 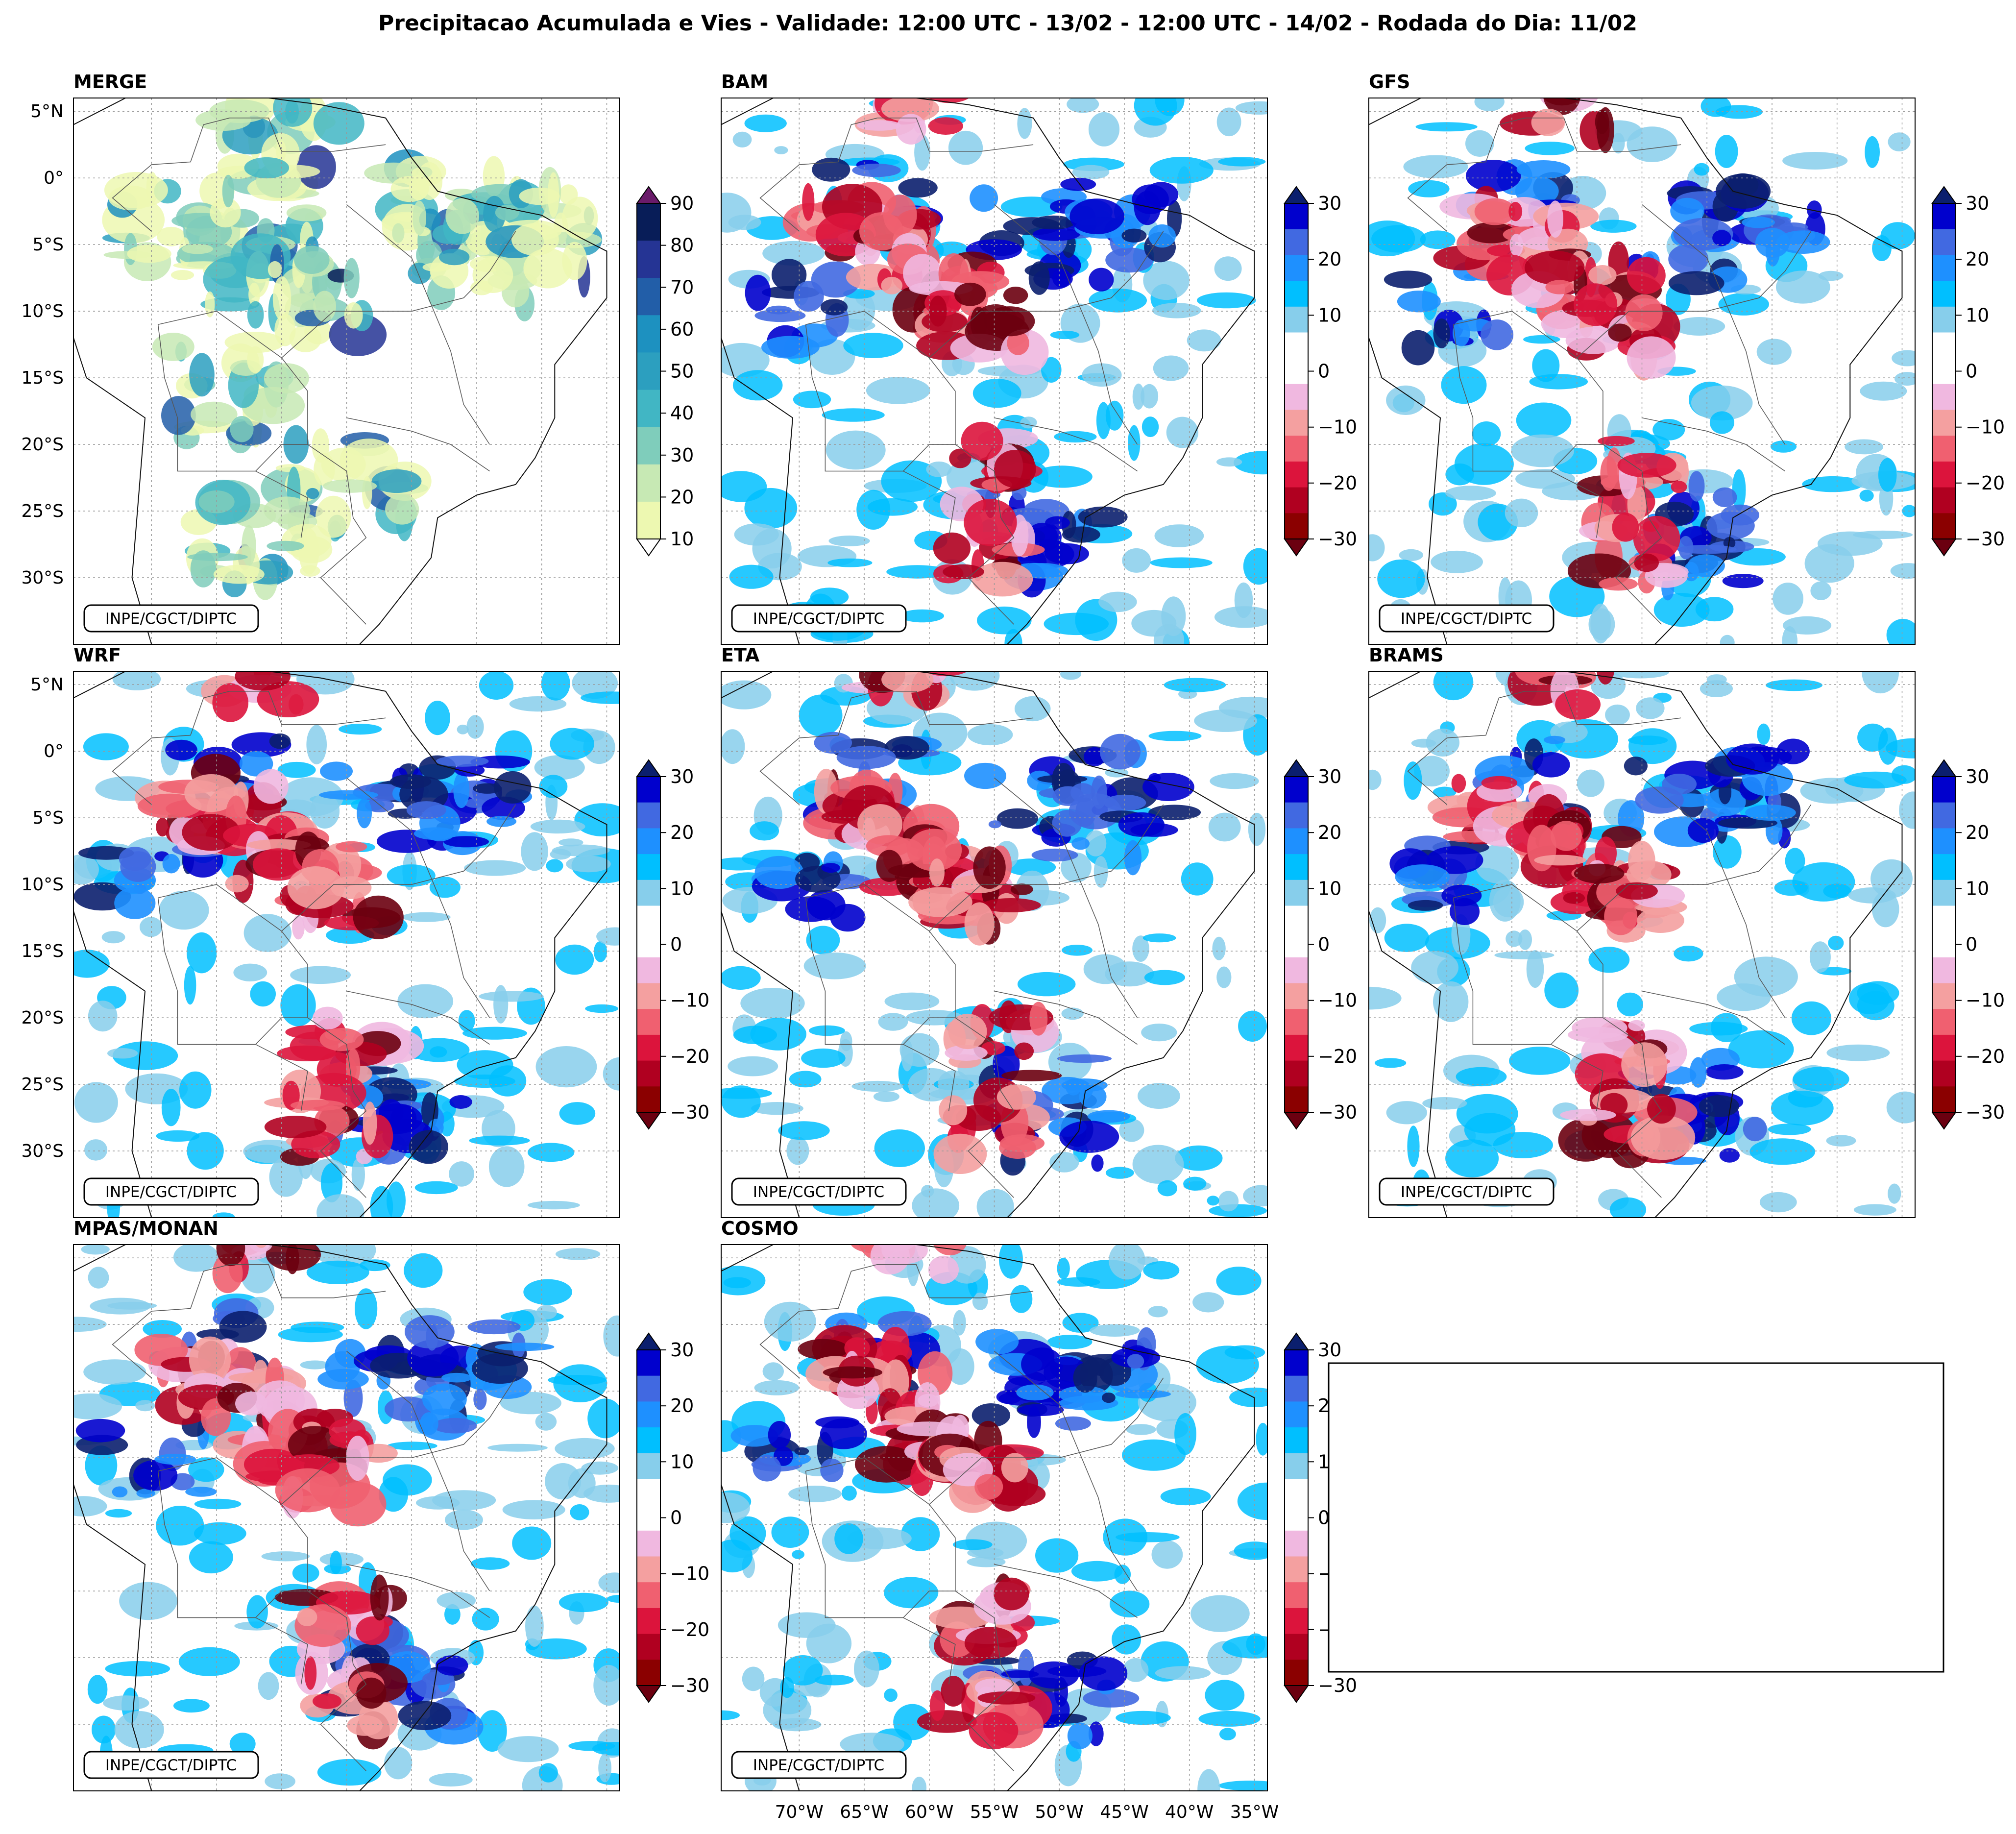 I want to click on credit-box, so click(x=171, y=1192).